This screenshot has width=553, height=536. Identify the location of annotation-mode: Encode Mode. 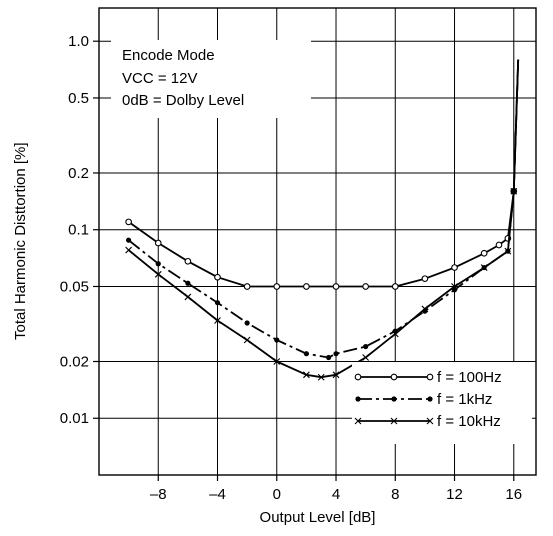
(168, 55).